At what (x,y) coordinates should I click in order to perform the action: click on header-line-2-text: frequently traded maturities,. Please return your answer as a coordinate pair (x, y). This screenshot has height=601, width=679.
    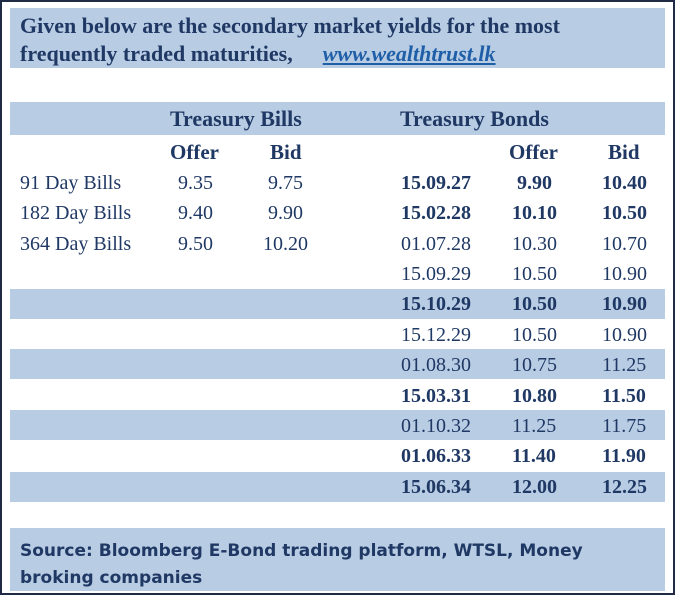
    Looking at the image, I should click on (156, 53).